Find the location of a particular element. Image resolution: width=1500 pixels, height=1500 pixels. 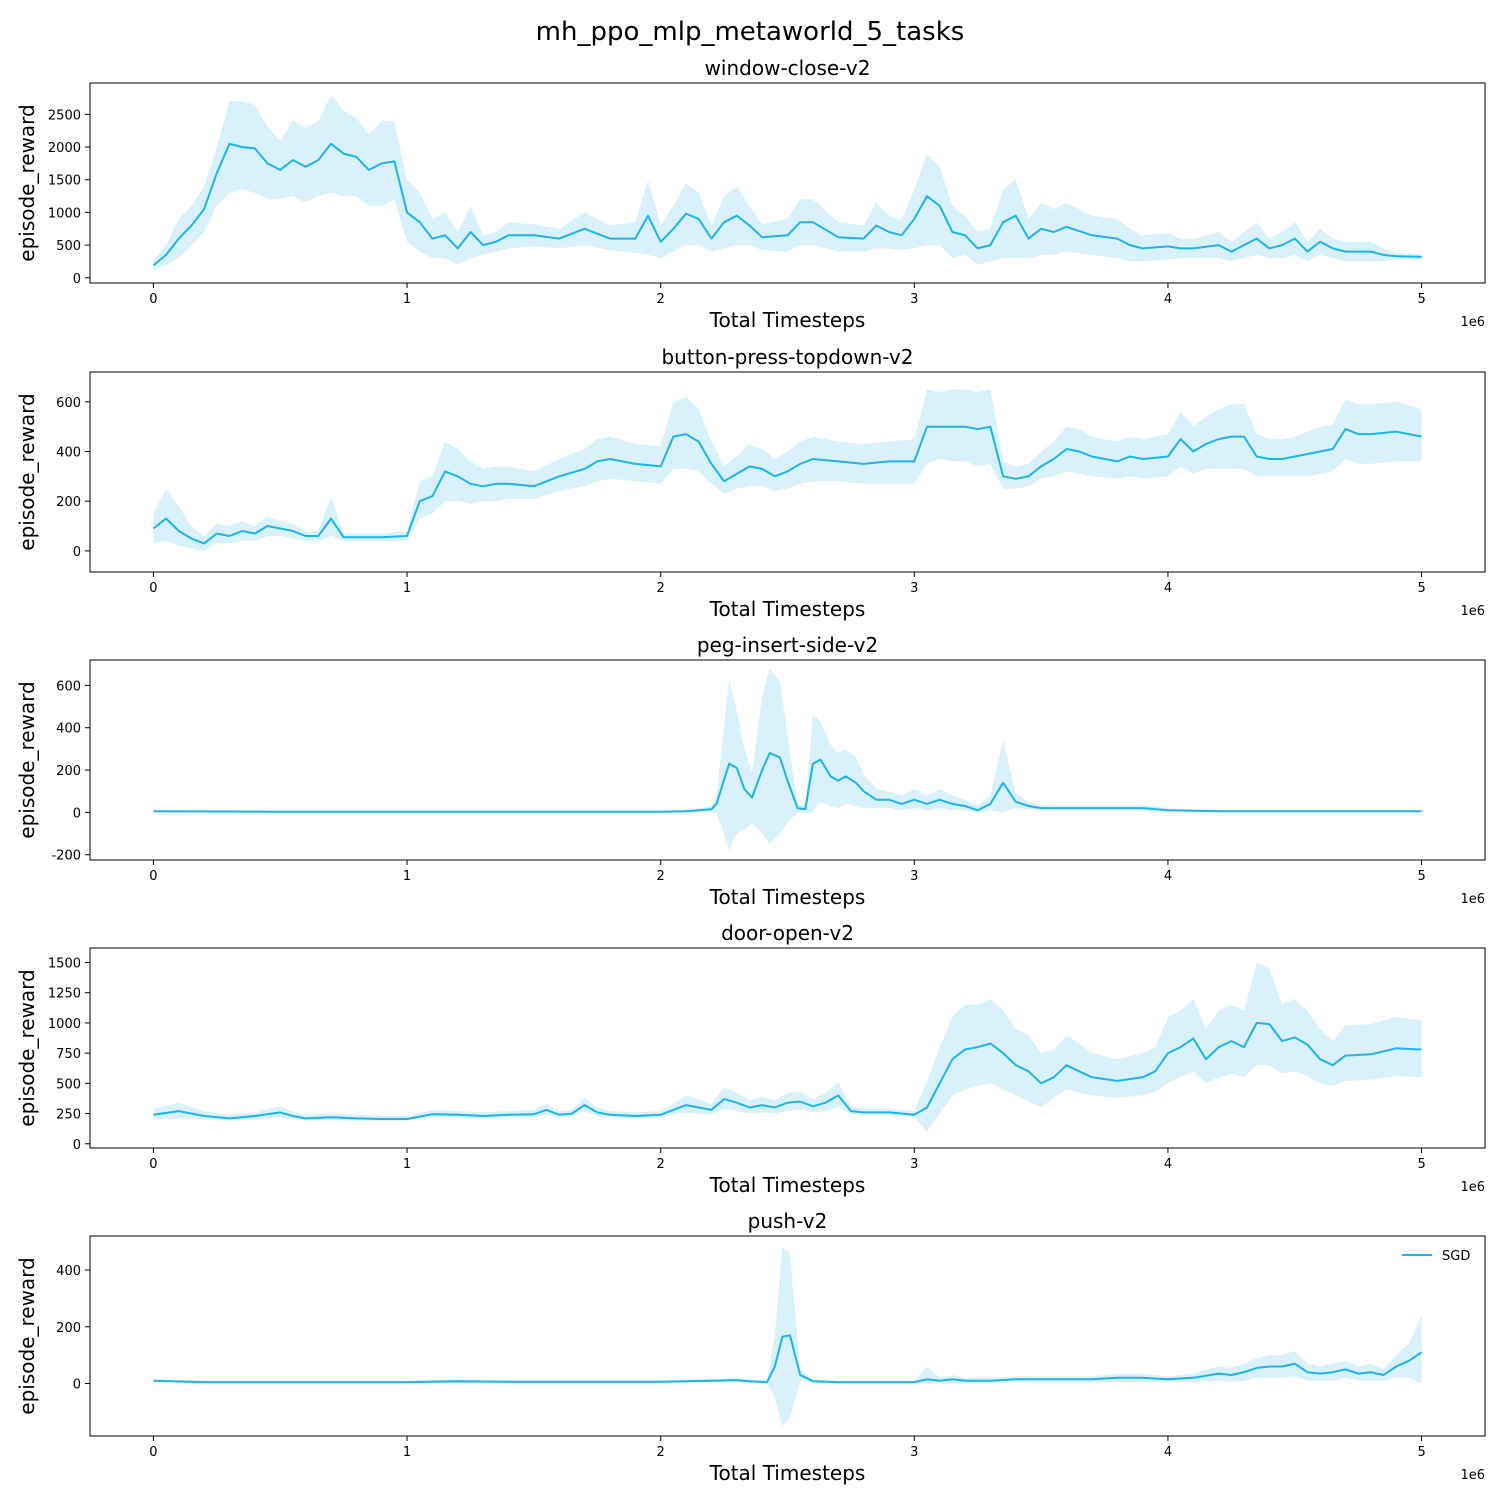

y-tick-label: 2500 is located at coordinates (64, 115).